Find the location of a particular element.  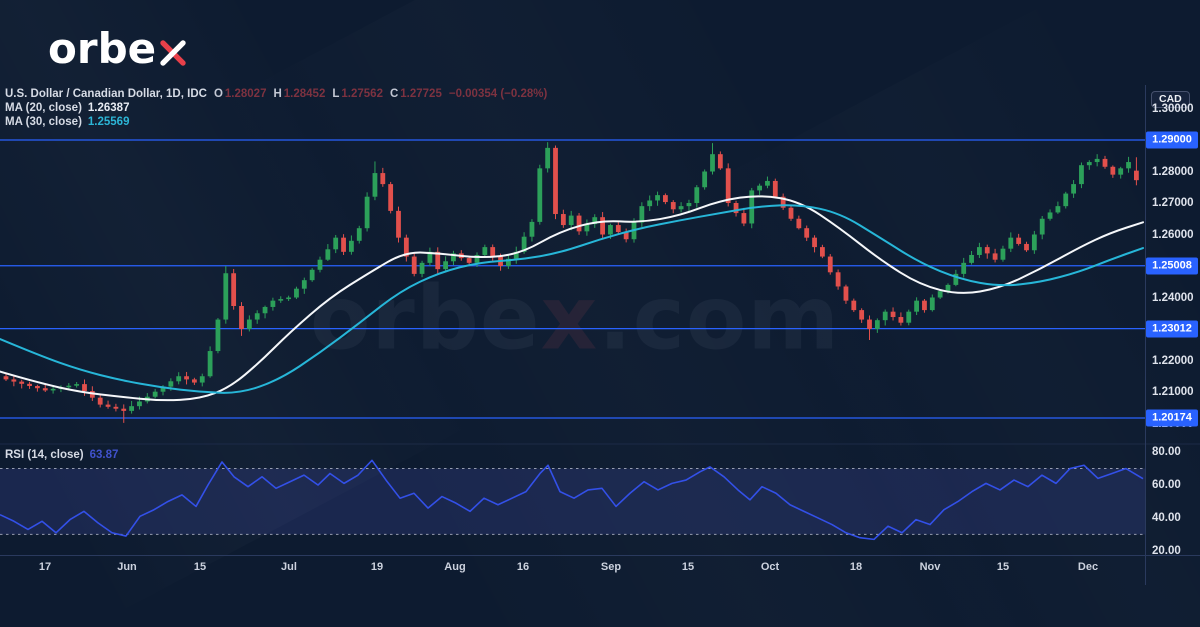

currency-button: CAD is located at coordinates (1170, 99).